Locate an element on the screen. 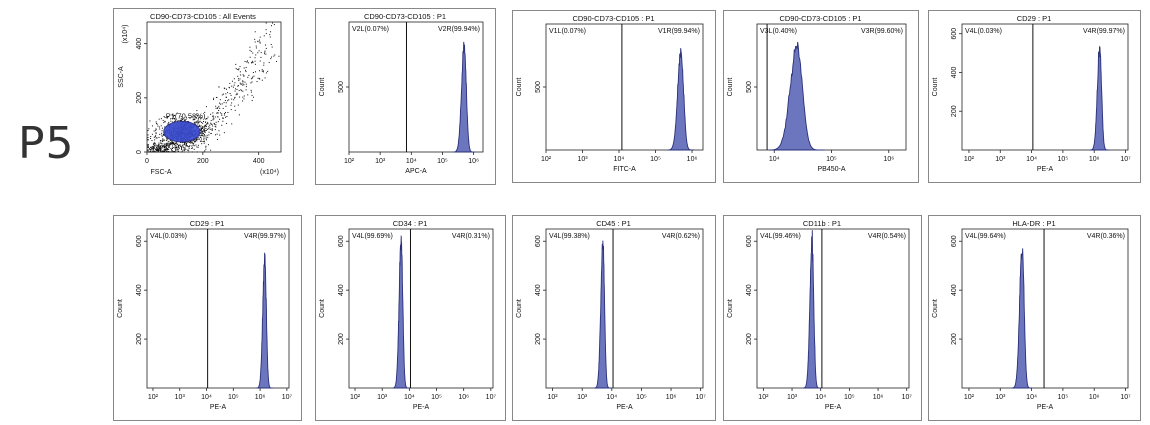 The height and width of the screenshot is (425, 1150). y-tick-label: 400 is located at coordinates (954, 73).